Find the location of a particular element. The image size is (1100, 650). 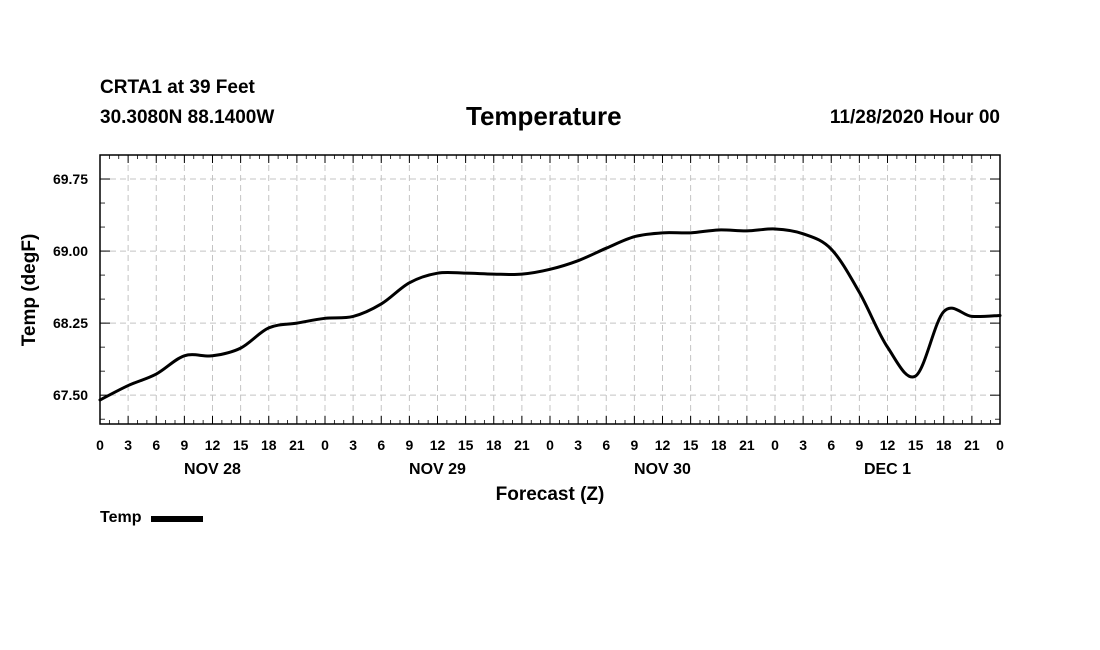

y-tick-label: 67.50 is located at coordinates (70, 395).